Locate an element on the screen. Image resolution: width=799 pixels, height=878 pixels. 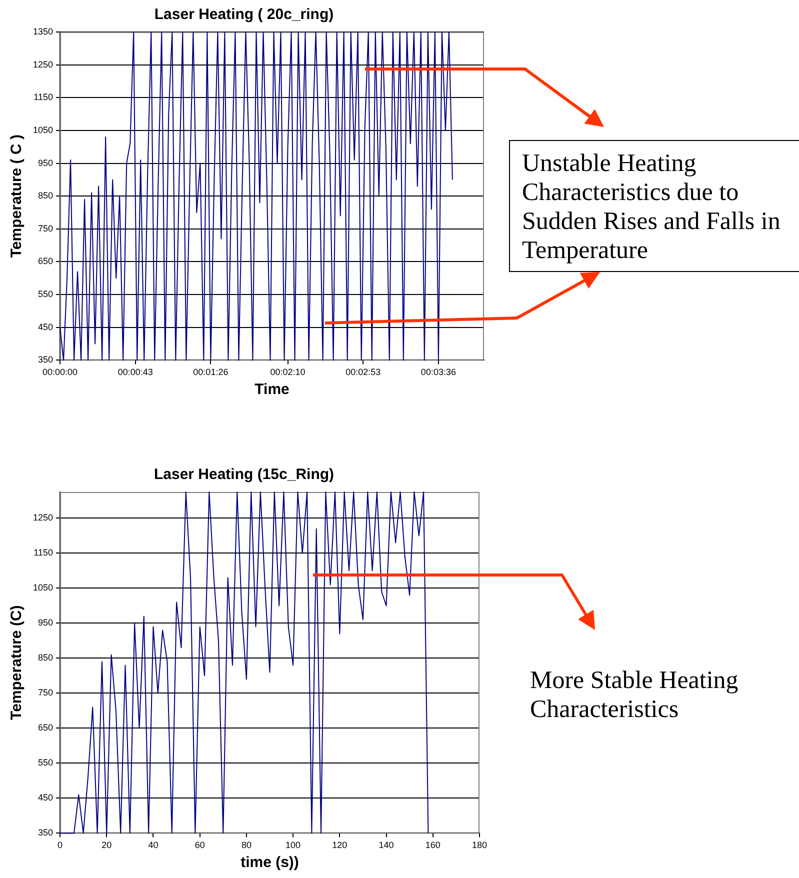
chart-title: Laser Heating (15c_Ring) is located at coordinates (244, 475).